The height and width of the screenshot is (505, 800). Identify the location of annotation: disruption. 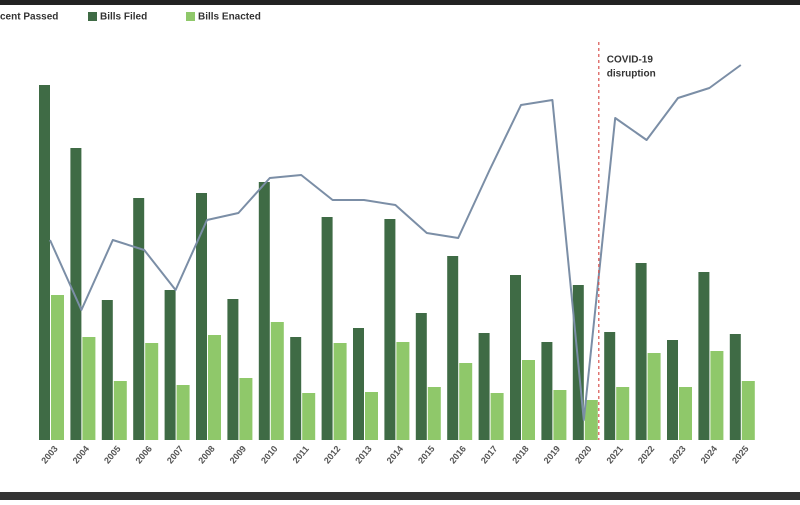
(631, 74).